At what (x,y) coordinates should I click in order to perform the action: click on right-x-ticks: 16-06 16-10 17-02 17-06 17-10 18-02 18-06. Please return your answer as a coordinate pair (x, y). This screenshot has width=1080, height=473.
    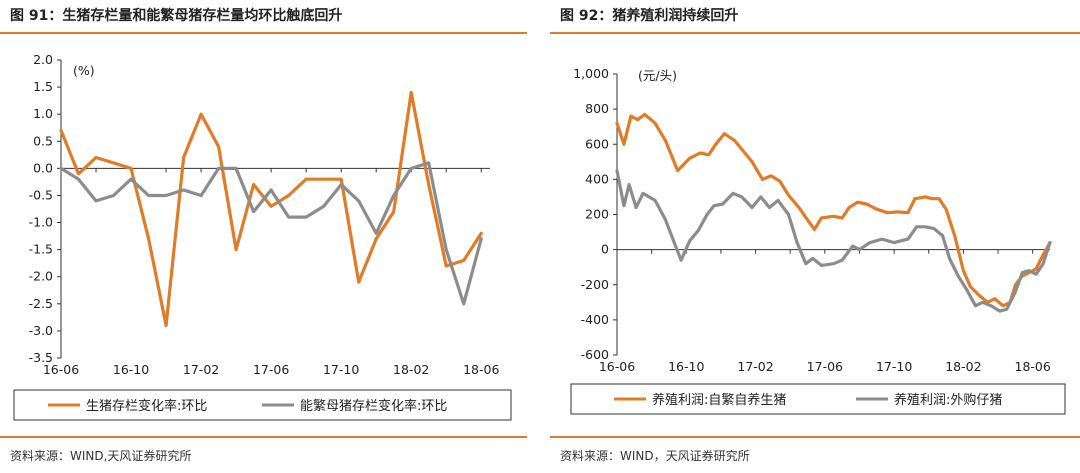
    Looking at the image, I should click on (825, 311).